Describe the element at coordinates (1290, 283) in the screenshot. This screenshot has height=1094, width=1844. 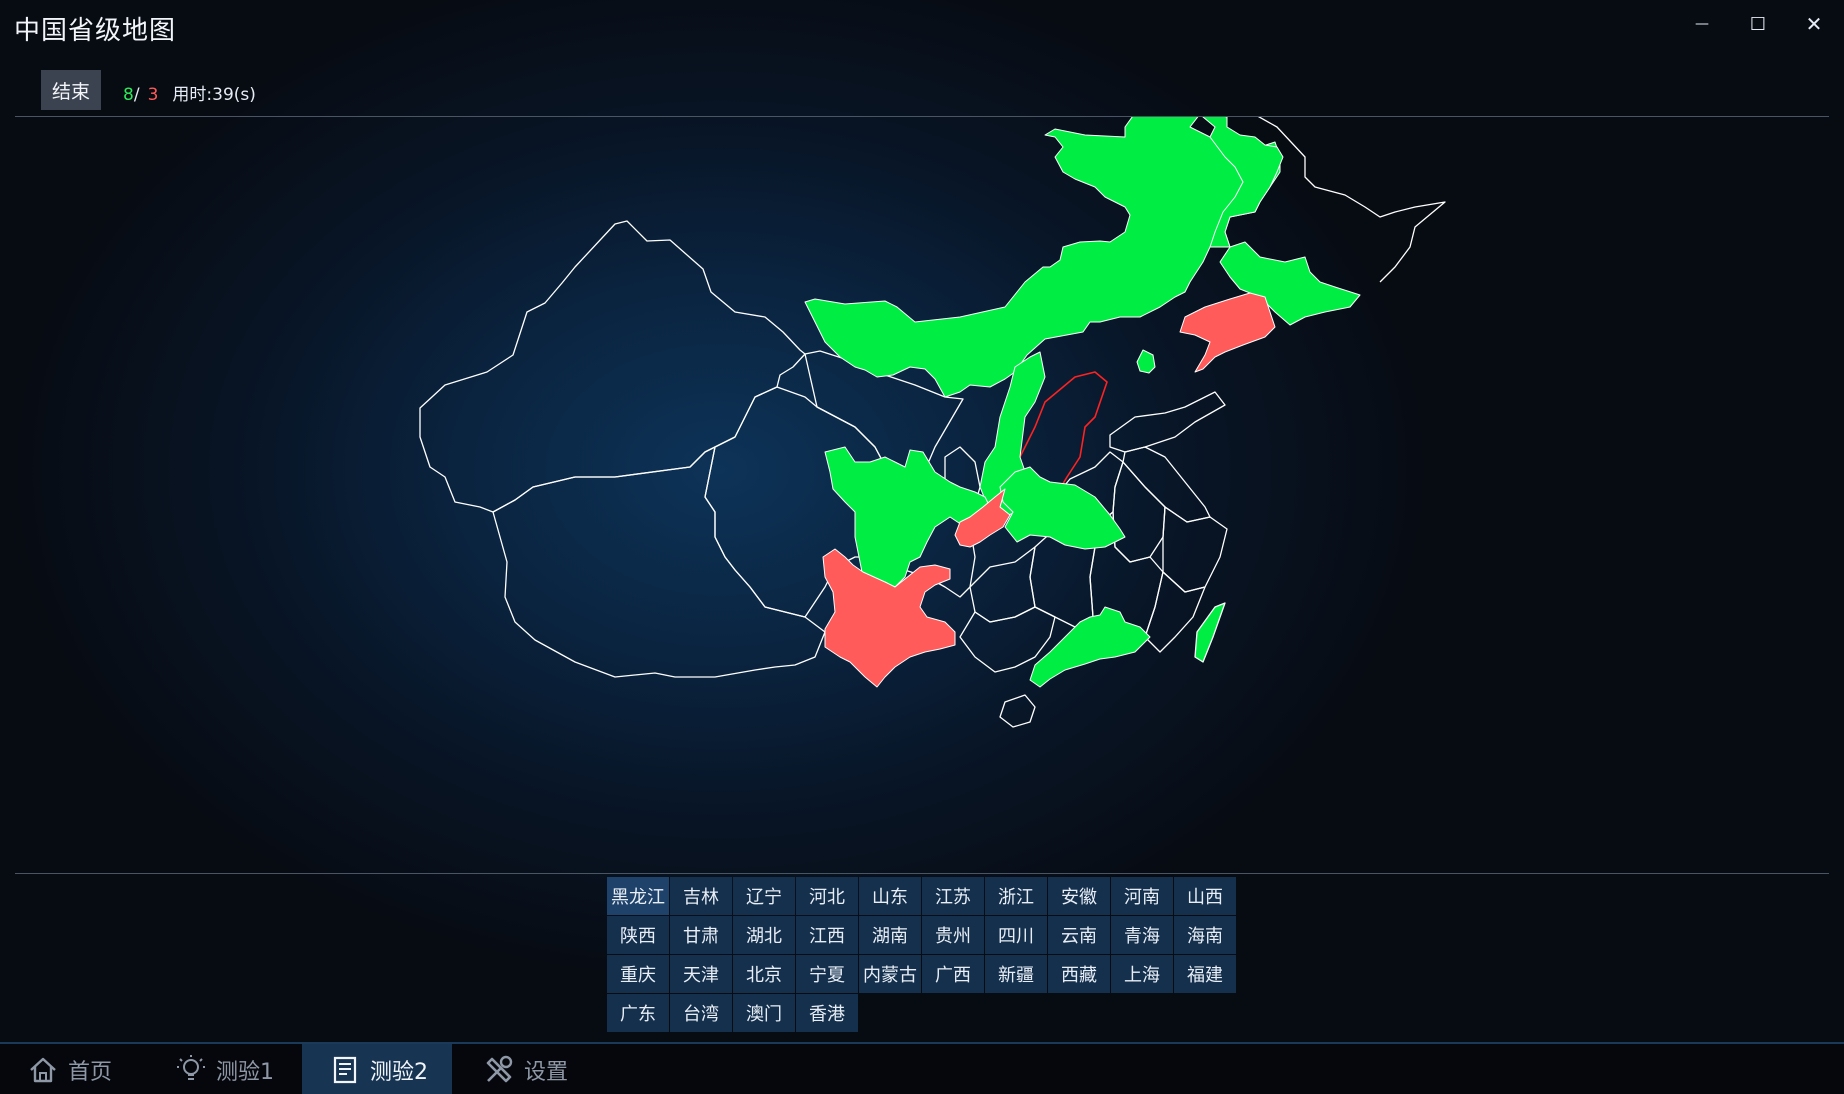
I see `province-jilin` at that location.